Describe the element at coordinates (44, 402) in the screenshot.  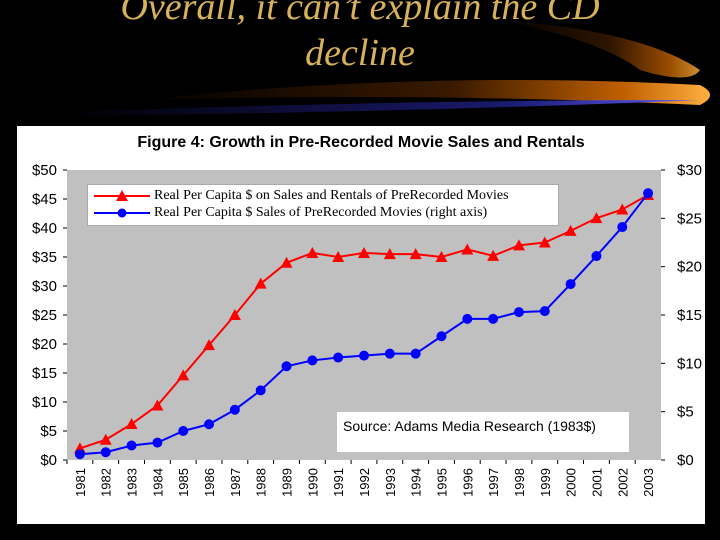
I see `left-axis-tick-label: $10` at that location.